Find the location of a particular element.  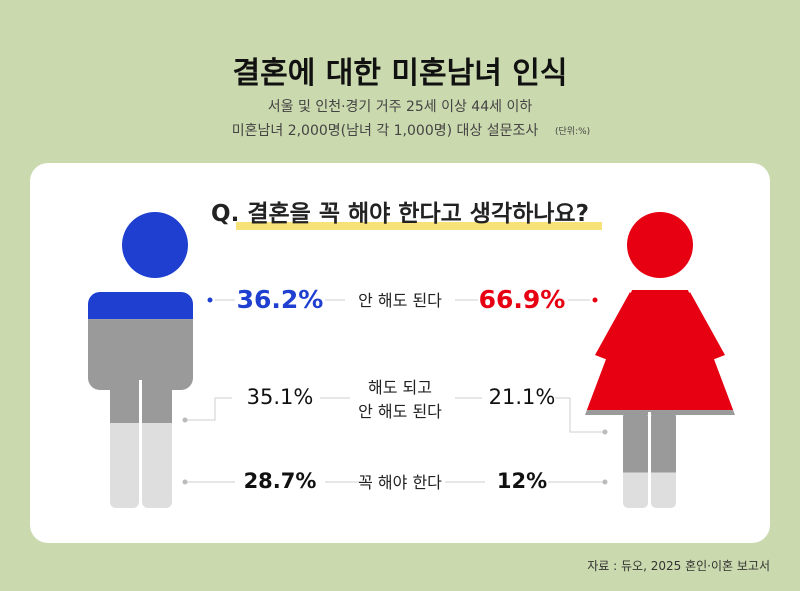

value-label: 21.1% is located at coordinates (522, 397).